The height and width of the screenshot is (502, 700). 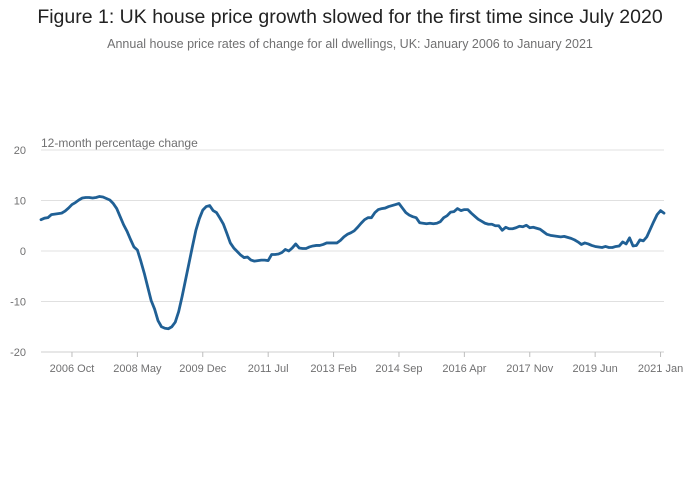 I want to click on y-tick-label: 10, so click(x=20, y=202).